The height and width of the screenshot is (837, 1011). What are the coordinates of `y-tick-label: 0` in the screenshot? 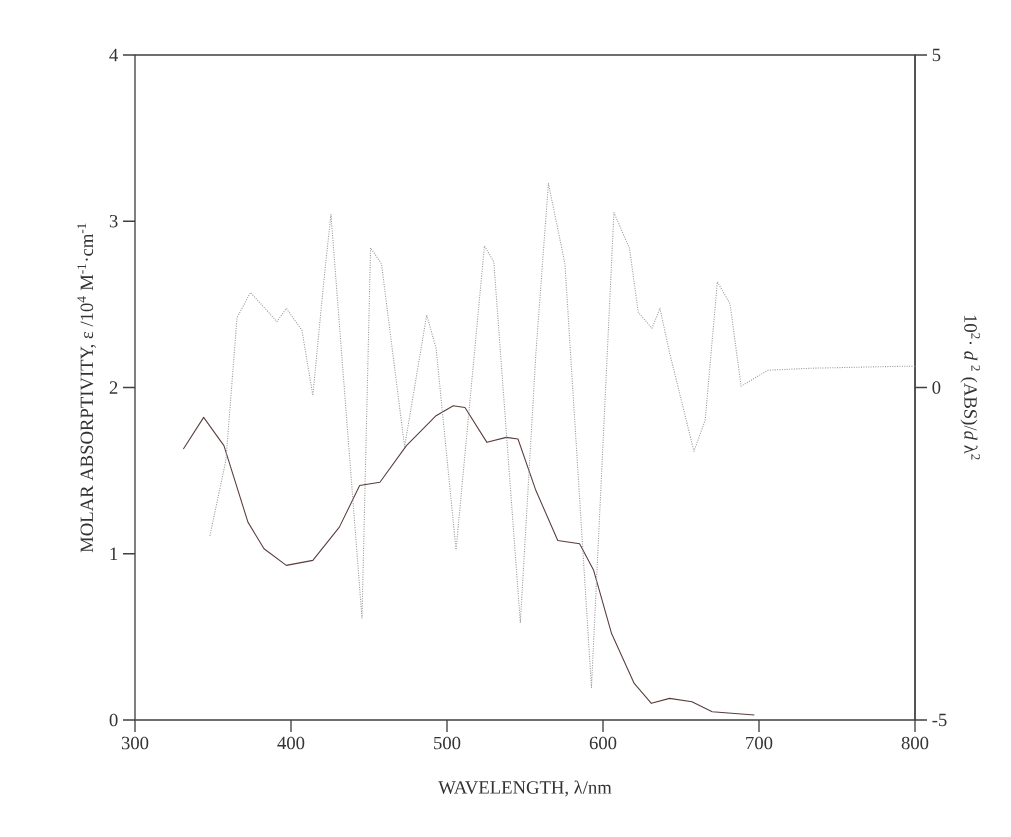 It's located at (113, 720).